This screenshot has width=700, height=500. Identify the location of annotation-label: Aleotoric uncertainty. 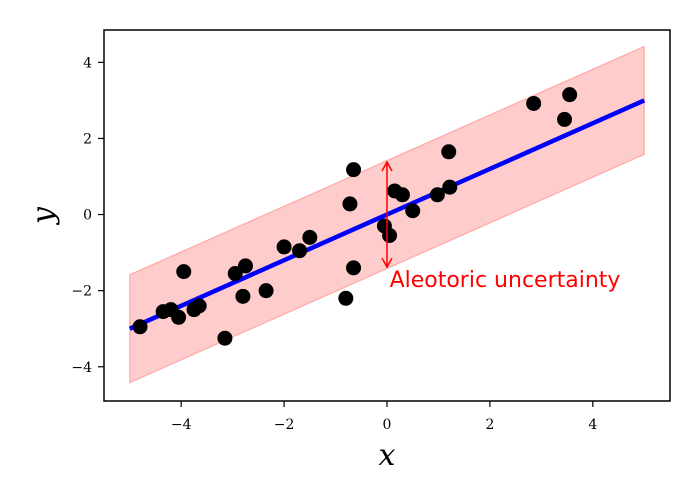
(505, 280).